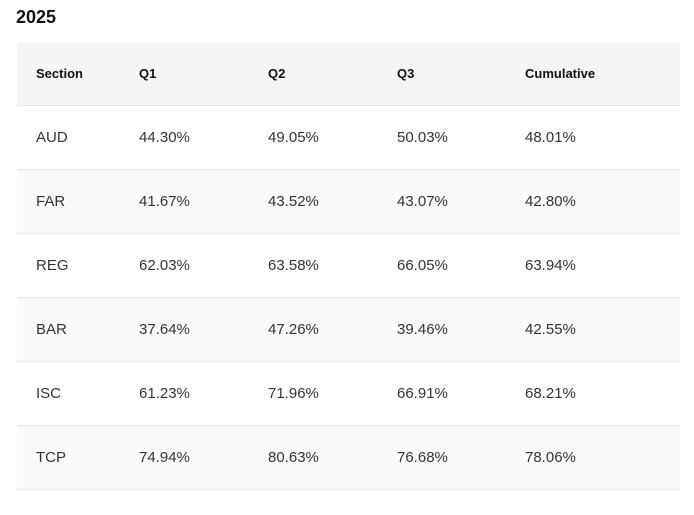 Image resolution: width=694 pixels, height=515 pixels. Describe the element at coordinates (293, 137) in the screenshot. I see `cell-q2: 49.05%` at that location.